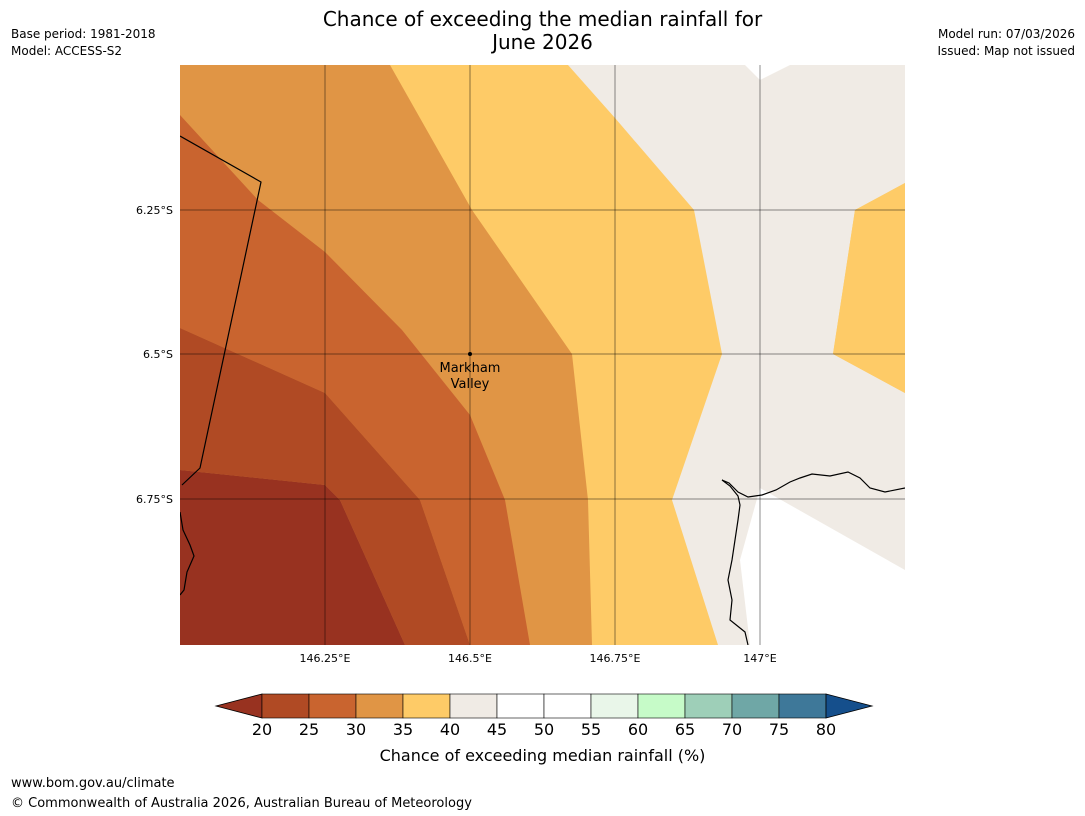  Describe the element at coordinates (403, 729) in the screenshot. I see `colorbar-tick-35: 35` at that location.